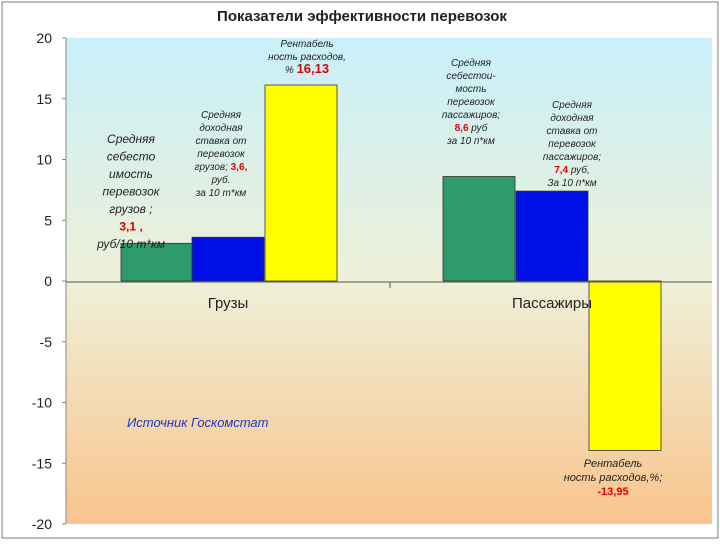 This screenshot has height=545, width=720. What do you see at coordinates (131, 174) in the screenshot?
I see `annotation-text: имость` at bounding box center [131, 174].